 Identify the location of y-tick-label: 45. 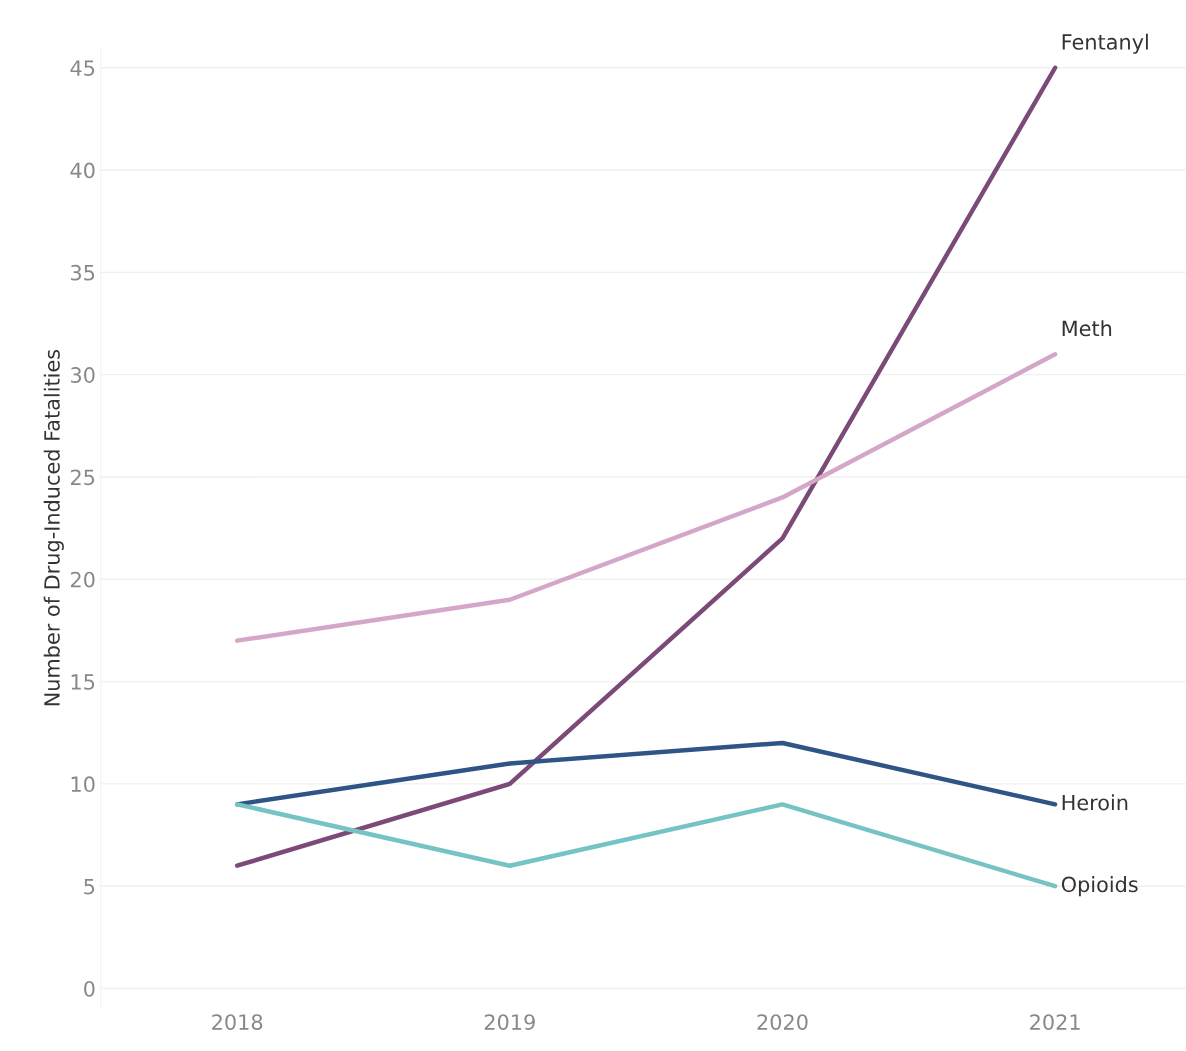
(82, 68).